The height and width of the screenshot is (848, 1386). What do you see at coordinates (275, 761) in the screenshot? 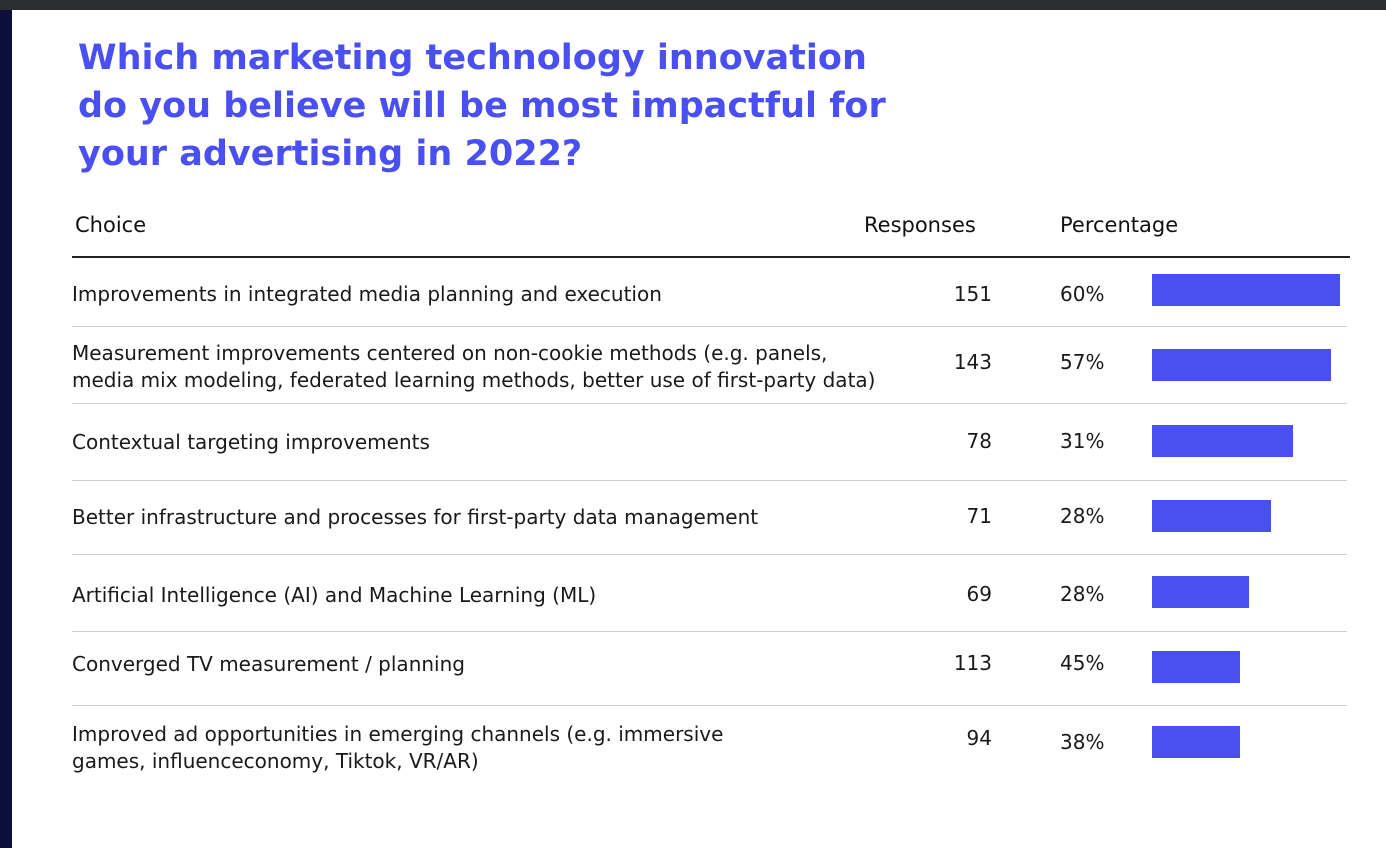
I see `choice-text: games, influenceconomy, Tiktok, VR/AR)` at bounding box center [275, 761].